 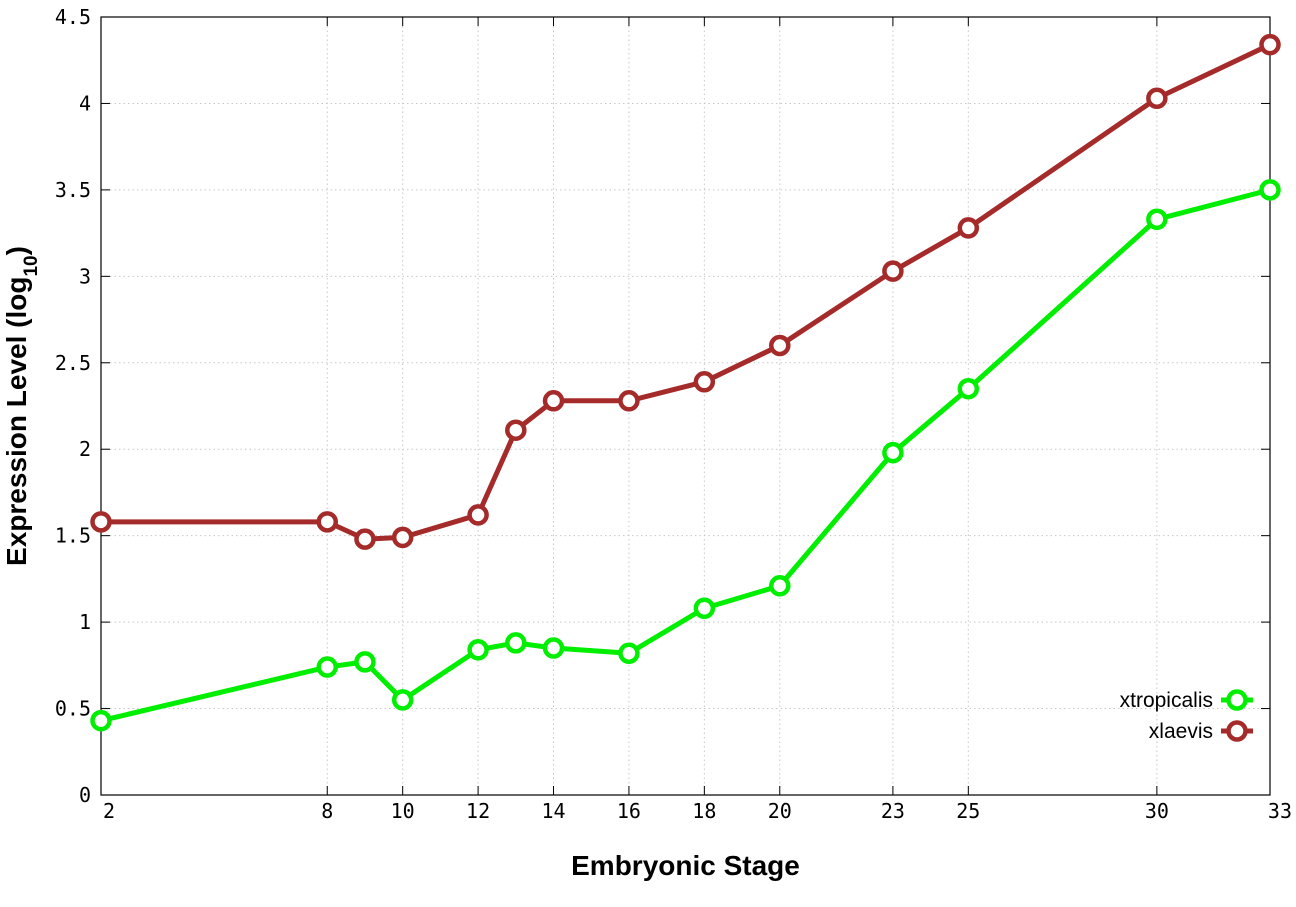 I want to click on y-tick-label: 0.5, so click(x=73, y=709).